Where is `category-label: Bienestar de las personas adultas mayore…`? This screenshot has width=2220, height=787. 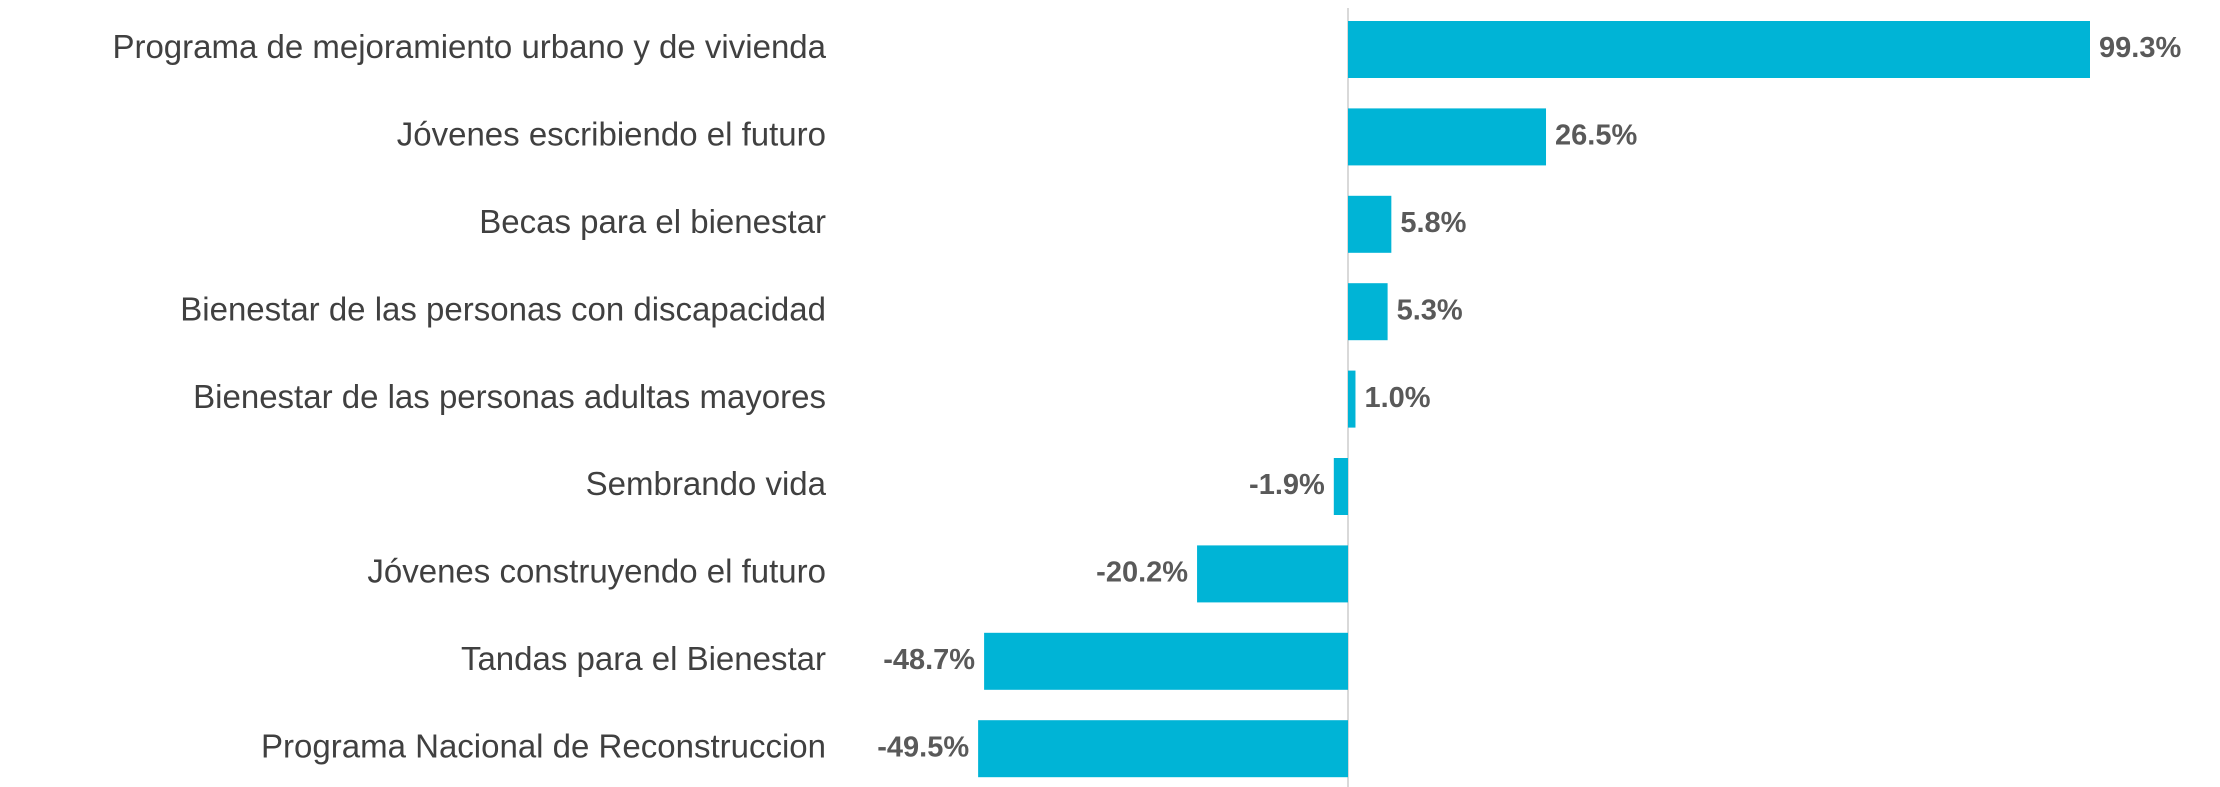 category-label: Bienestar de las personas adultas mayore… is located at coordinates (509, 396).